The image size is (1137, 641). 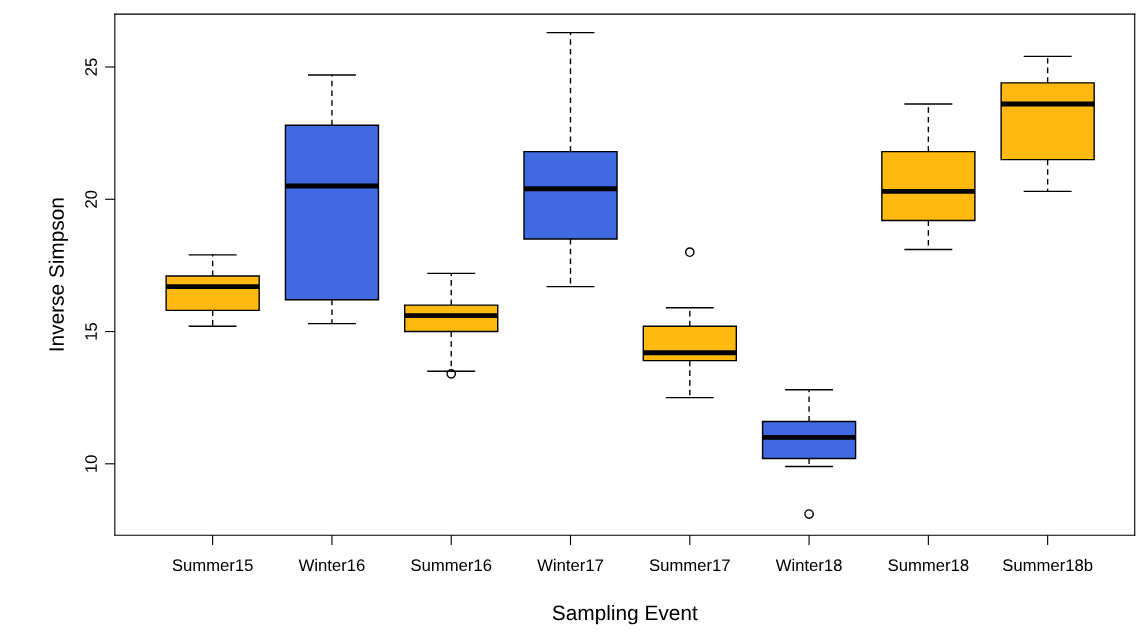 What do you see at coordinates (212, 565) in the screenshot?
I see `x-tick-label: Summer15` at bounding box center [212, 565].